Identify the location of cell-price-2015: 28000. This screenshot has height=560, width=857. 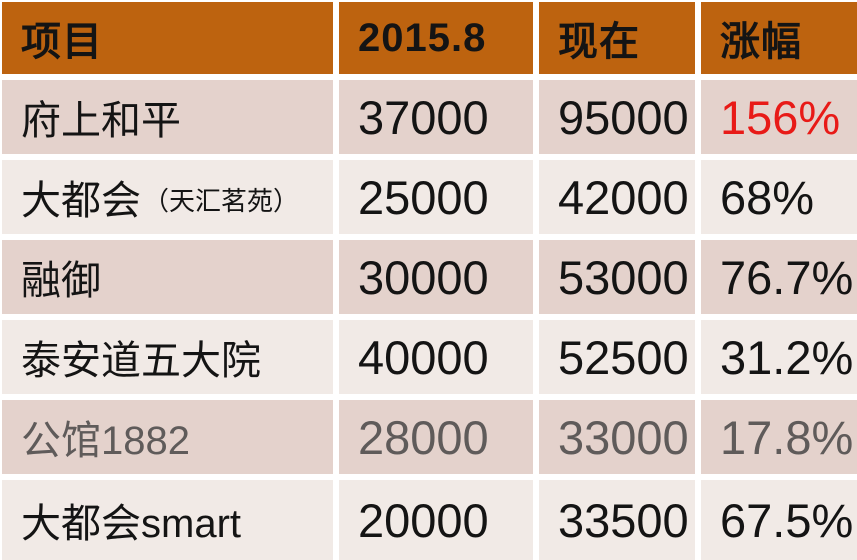
(436, 437).